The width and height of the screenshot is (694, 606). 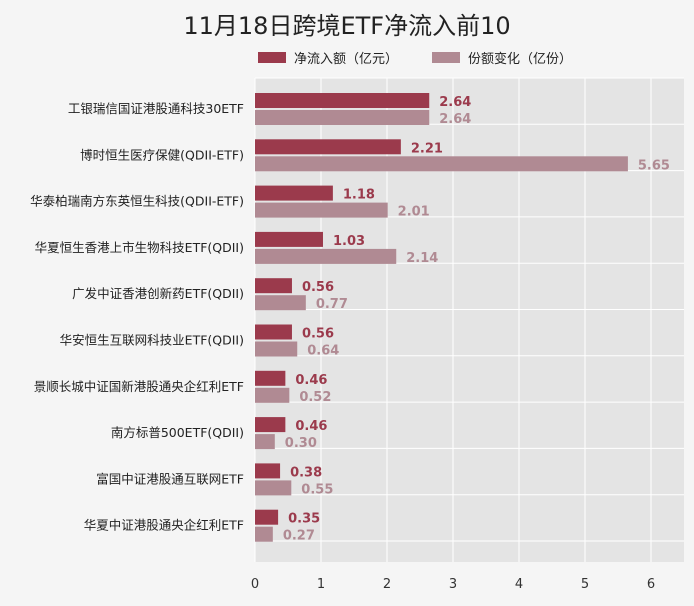 I want to click on data-label-net-inflow: 2.64, so click(x=455, y=102).